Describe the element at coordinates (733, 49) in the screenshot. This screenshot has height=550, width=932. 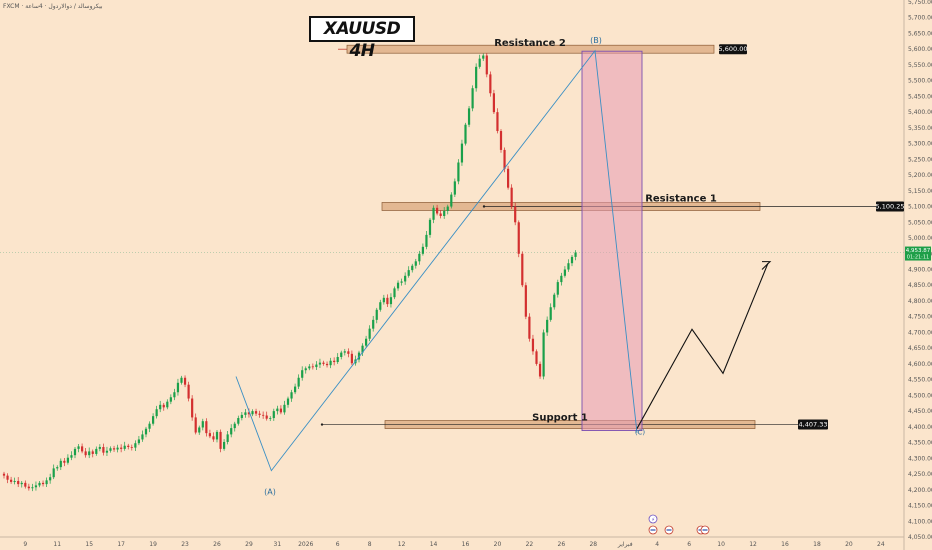
I see `resistance-2-price-badge-bg` at that location.